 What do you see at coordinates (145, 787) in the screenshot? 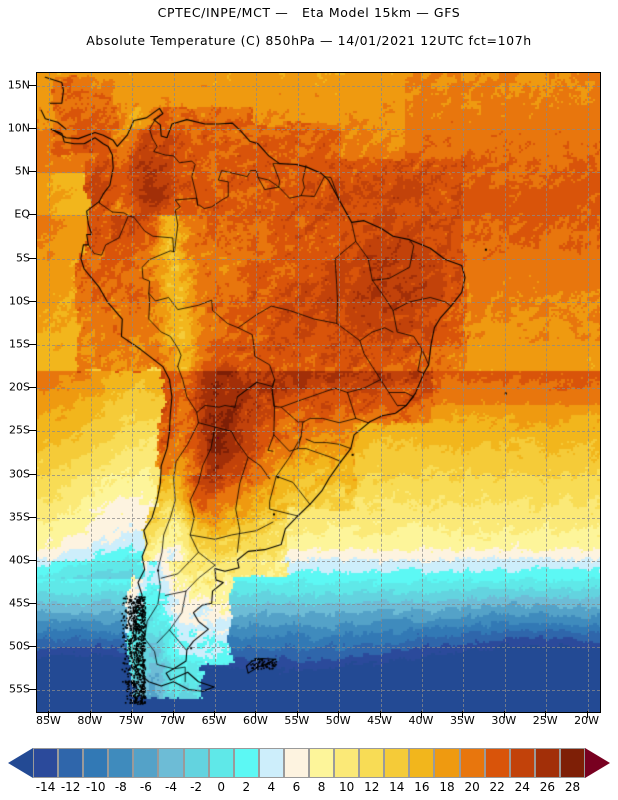
I see `colorbar-tick-label: -6` at bounding box center [145, 787].